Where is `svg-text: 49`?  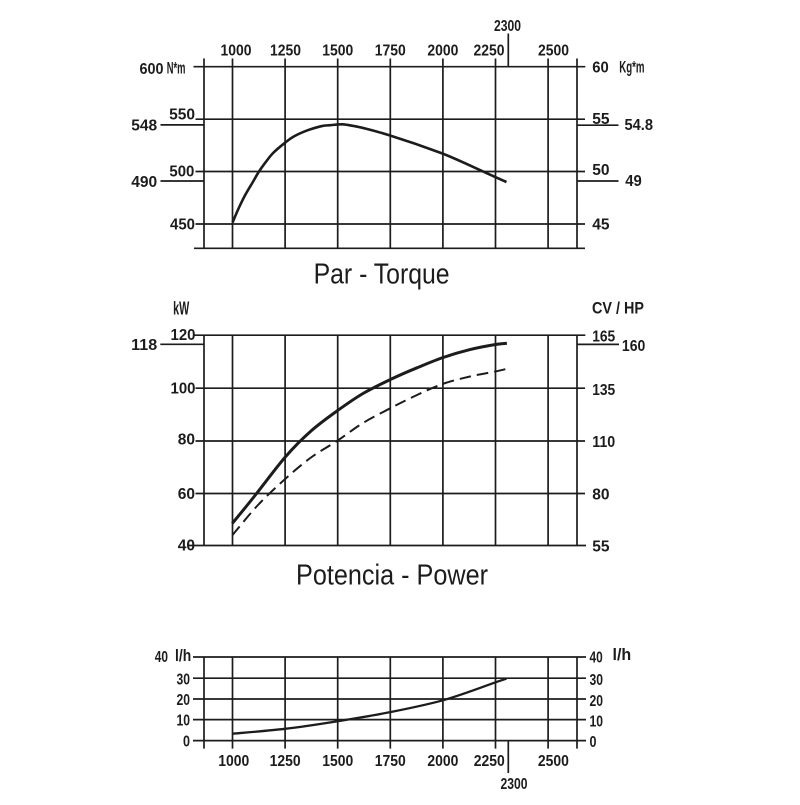
svg-text: 49 is located at coordinates (633, 181).